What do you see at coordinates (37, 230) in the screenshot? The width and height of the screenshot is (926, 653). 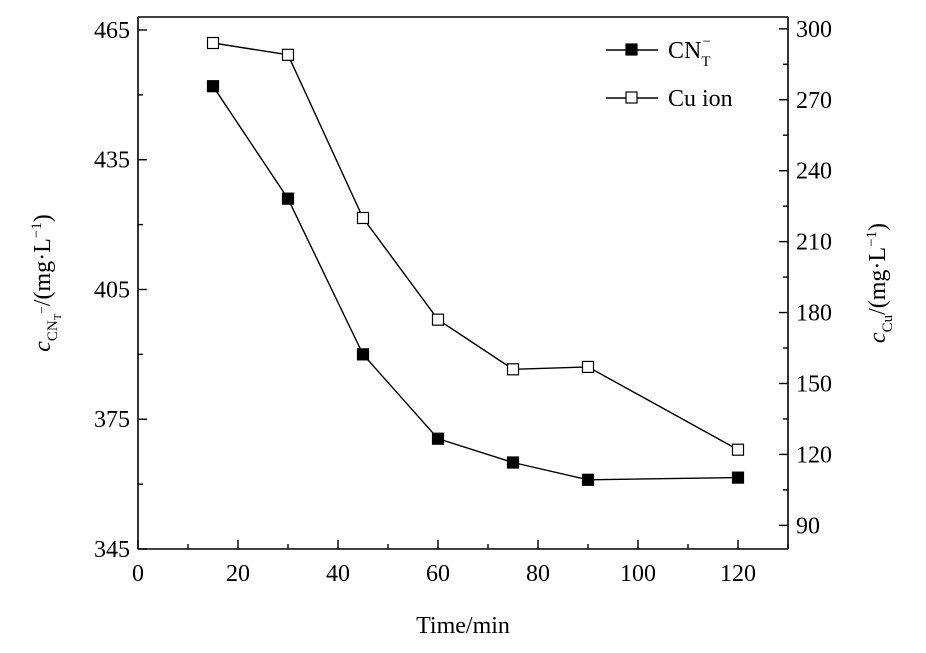 I see `y-left-unit-sup: −1` at bounding box center [37, 230].